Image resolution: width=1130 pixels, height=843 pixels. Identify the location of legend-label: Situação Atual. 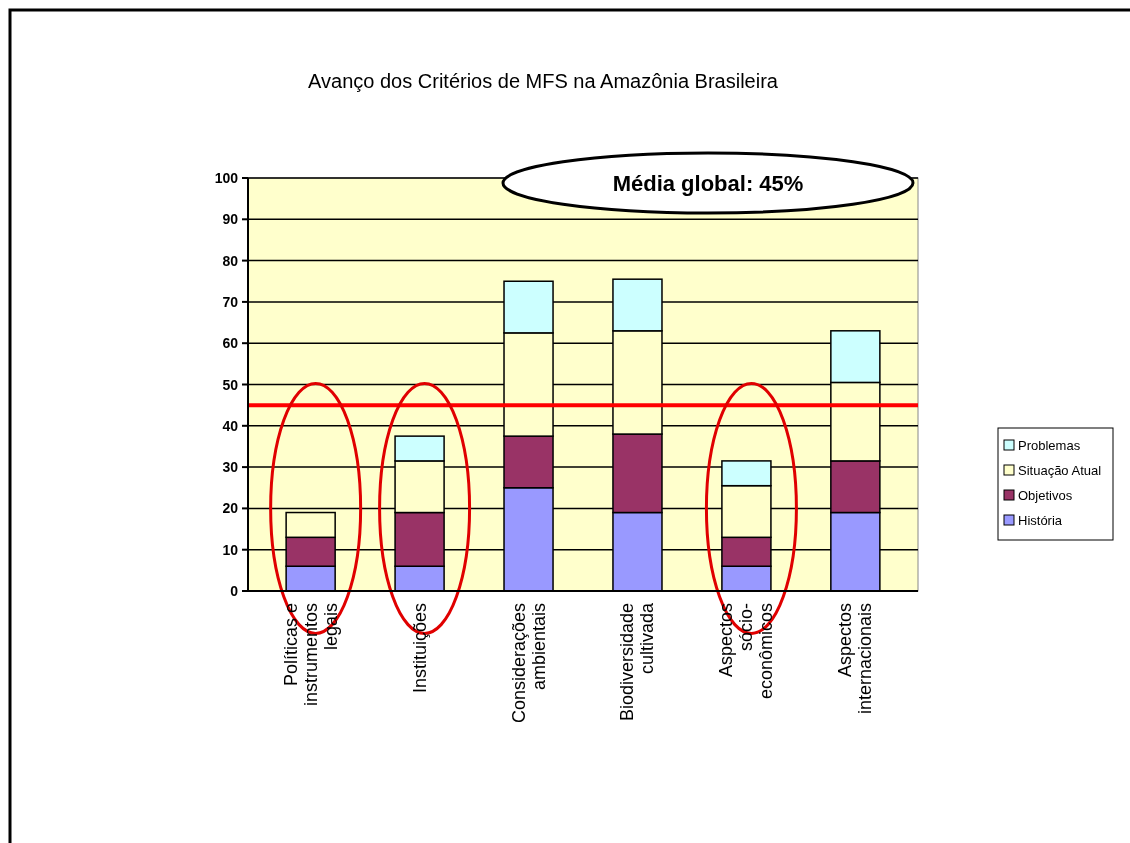
(1060, 470).